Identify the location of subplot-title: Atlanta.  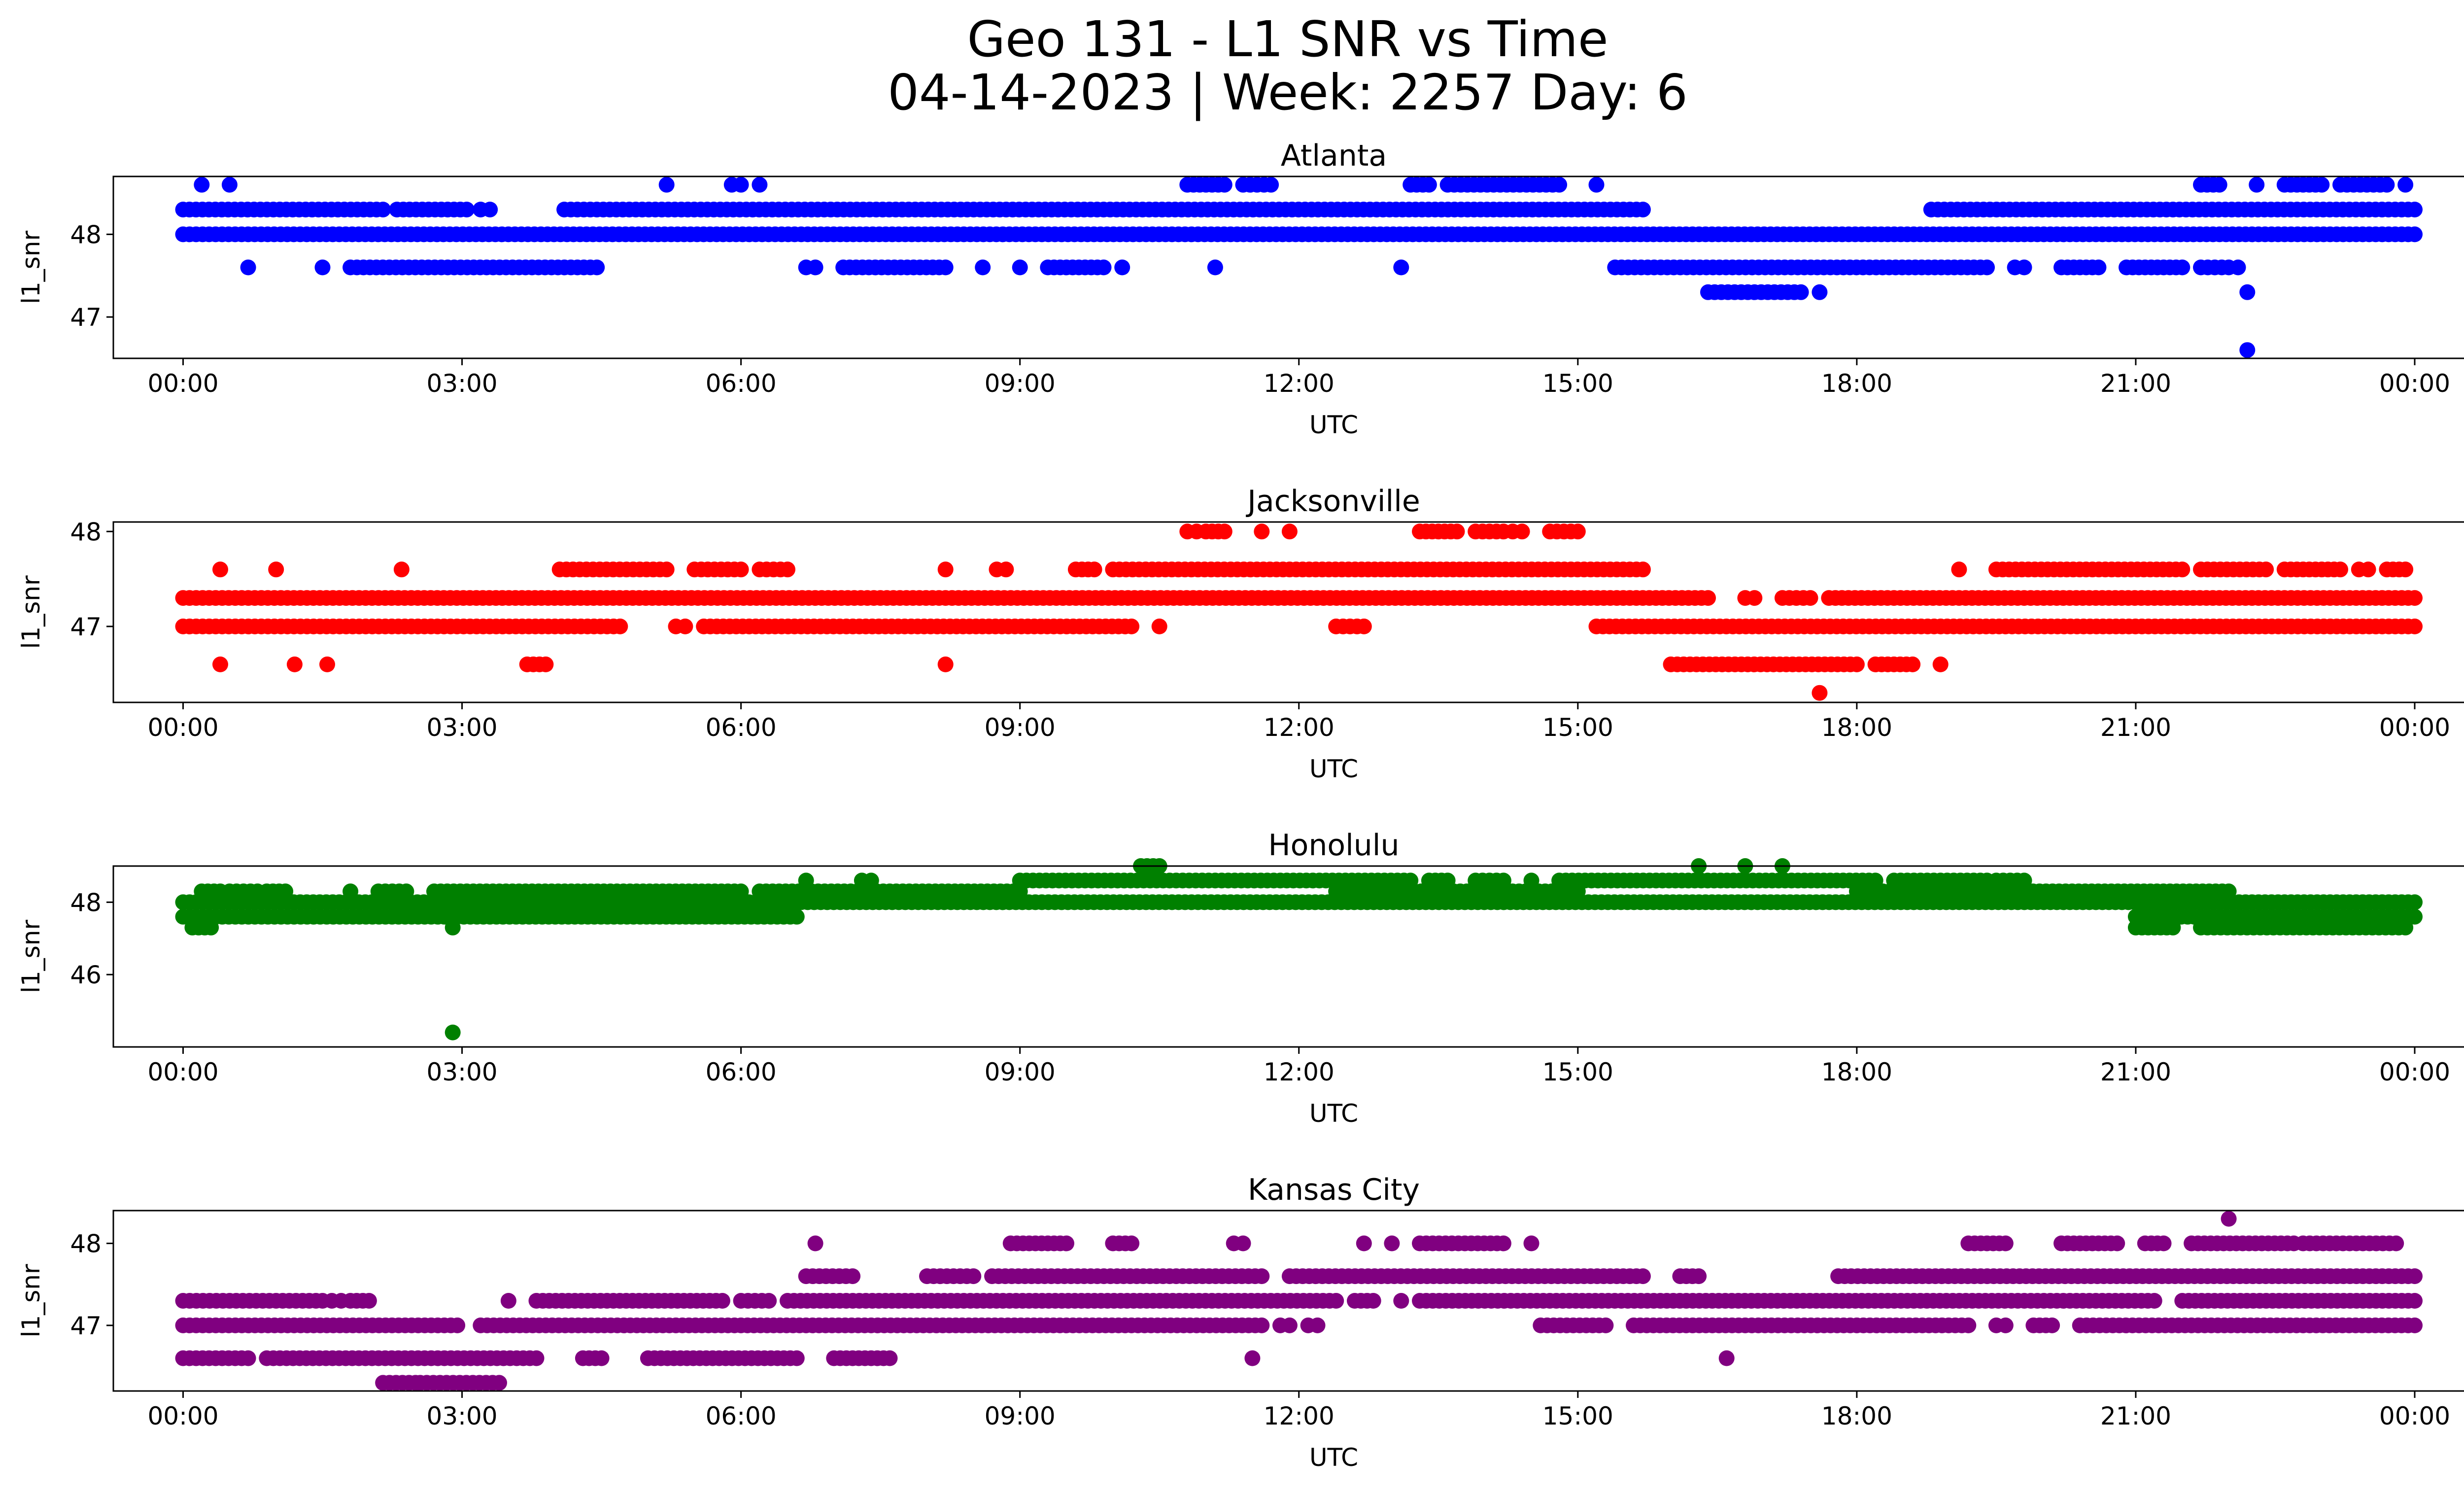
(1334, 156).